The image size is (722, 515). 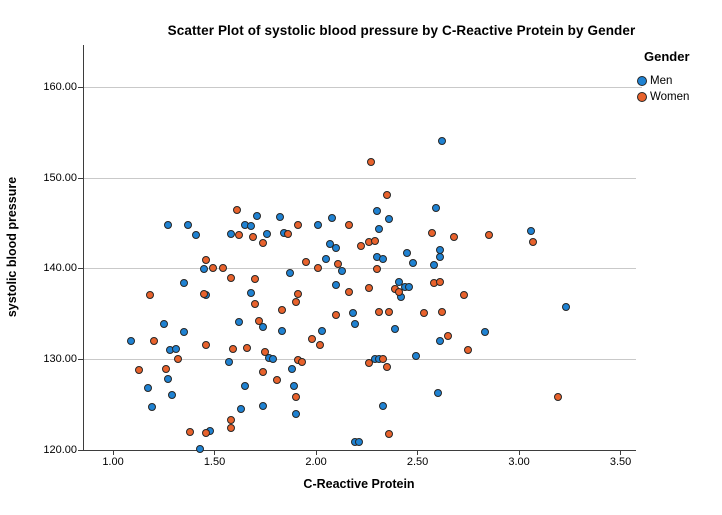 What do you see at coordinates (642, 97) in the screenshot?
I see `women-marker-icon` at bounding box center [642, 97].